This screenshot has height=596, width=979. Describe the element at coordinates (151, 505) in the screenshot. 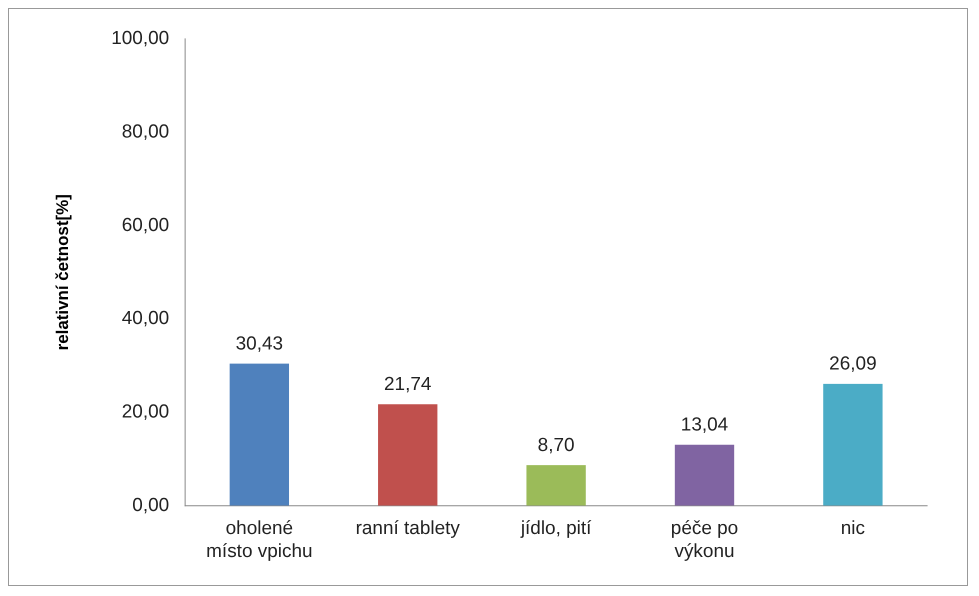

I see `y-tick-label: 0,00` at that location.